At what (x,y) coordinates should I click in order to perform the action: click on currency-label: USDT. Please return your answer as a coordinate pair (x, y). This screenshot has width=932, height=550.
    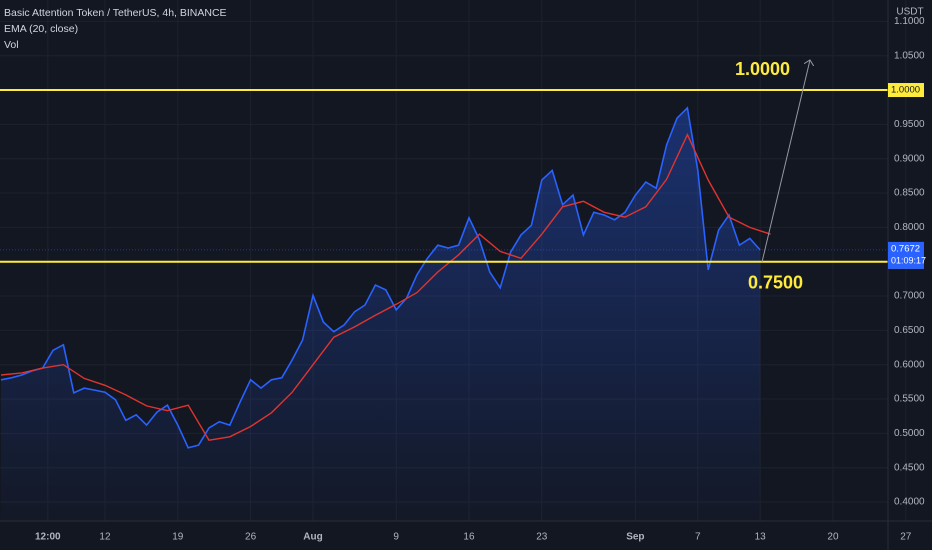
    Looking at the image, I should click on (909, 12).